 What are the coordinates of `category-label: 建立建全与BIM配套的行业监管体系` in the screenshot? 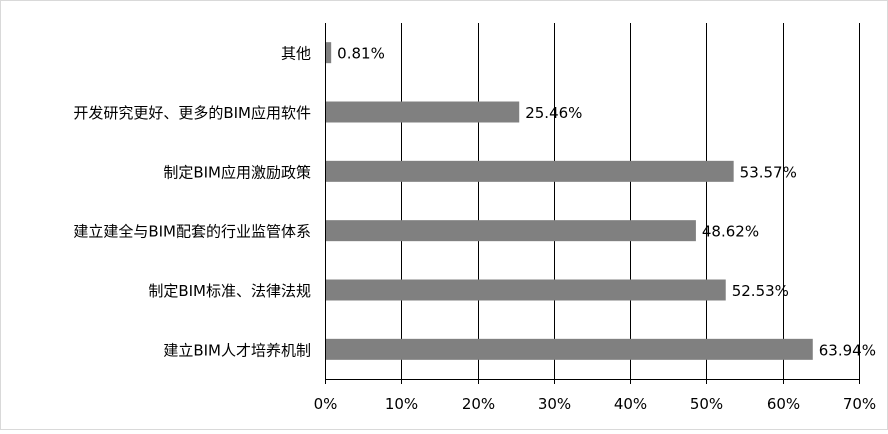 It's located at (192, 232).